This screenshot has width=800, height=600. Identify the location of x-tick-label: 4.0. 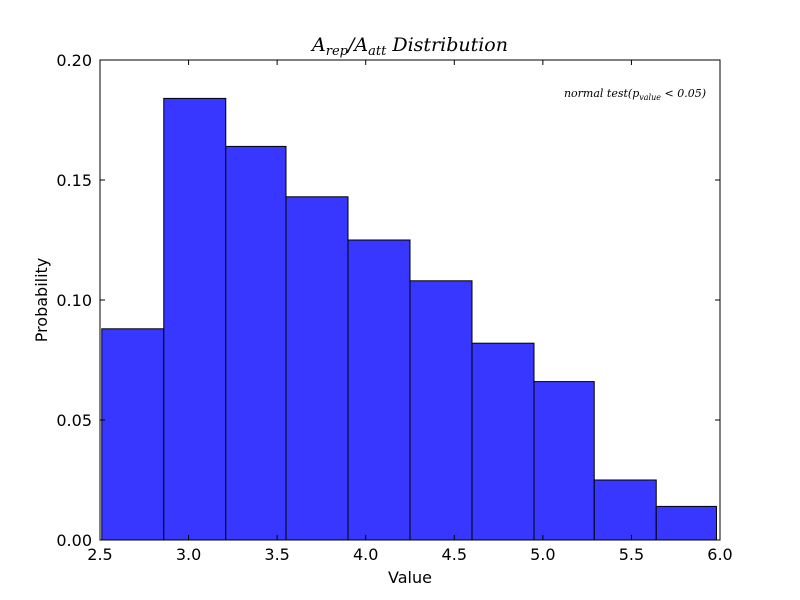
(365, 554).